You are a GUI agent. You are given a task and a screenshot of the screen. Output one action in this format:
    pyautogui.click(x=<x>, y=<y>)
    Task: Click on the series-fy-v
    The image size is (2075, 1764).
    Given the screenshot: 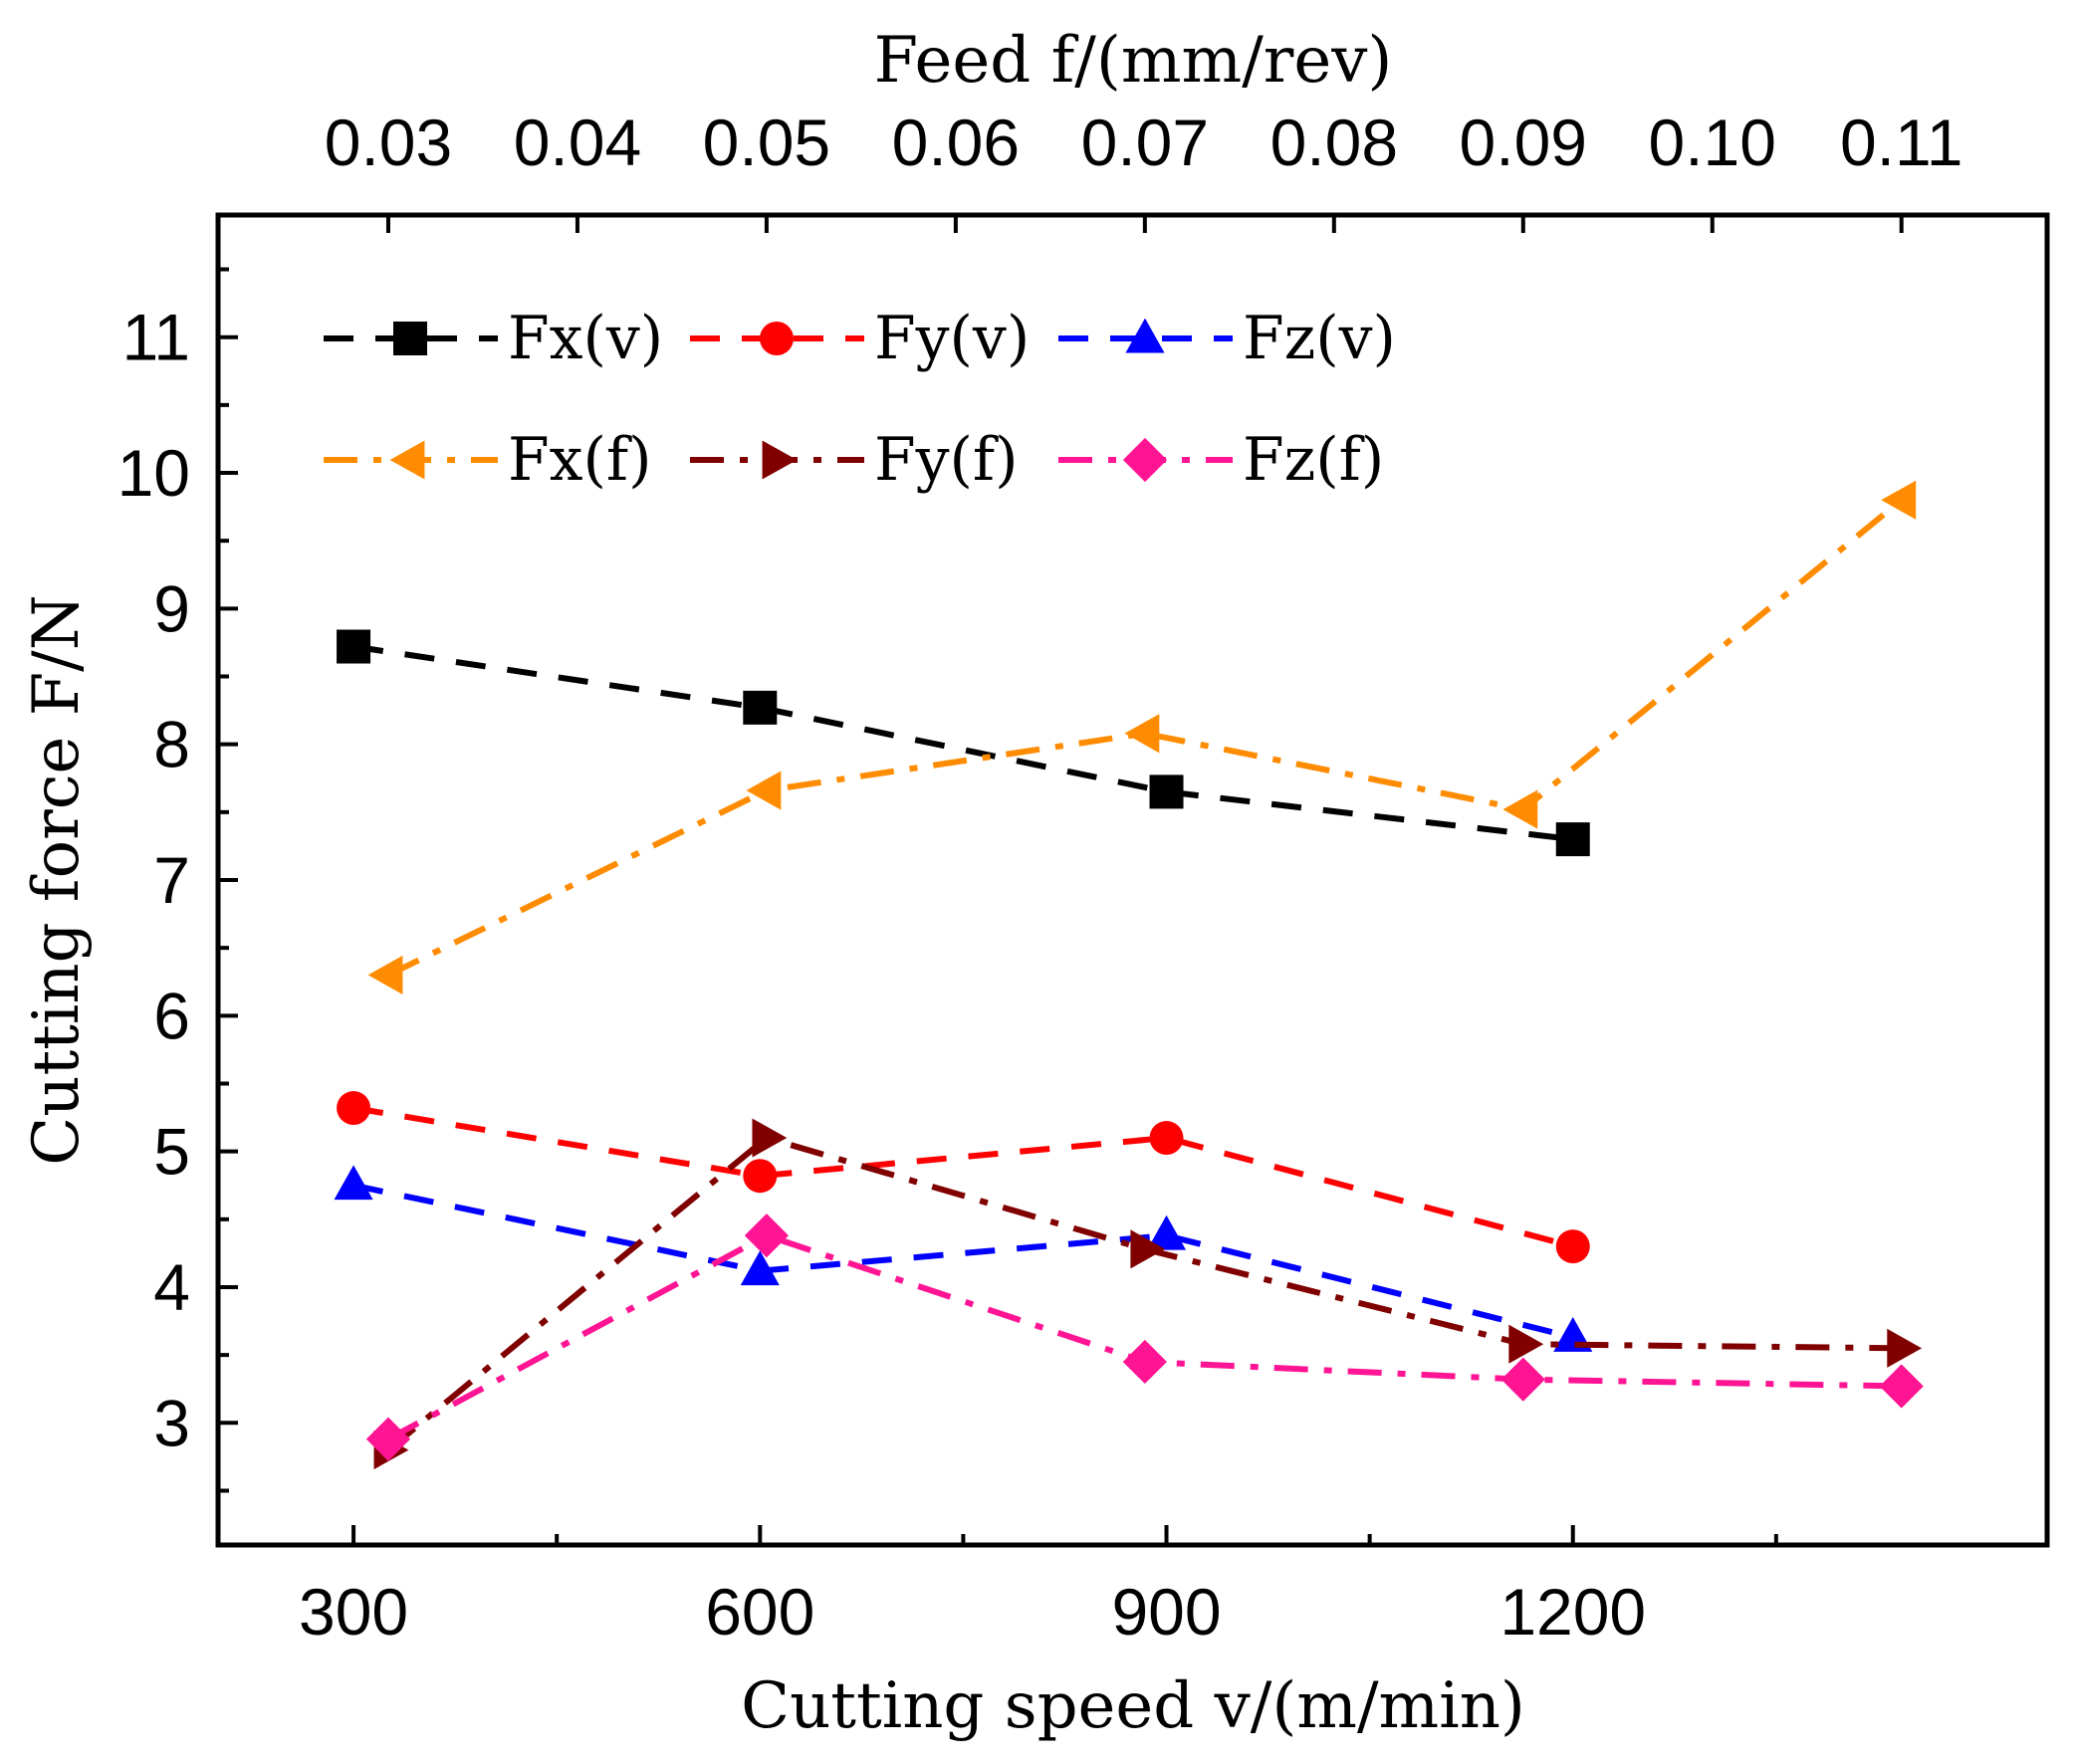 What is the action you would take?
    pyautogui.click(x=964, y=1177)
    